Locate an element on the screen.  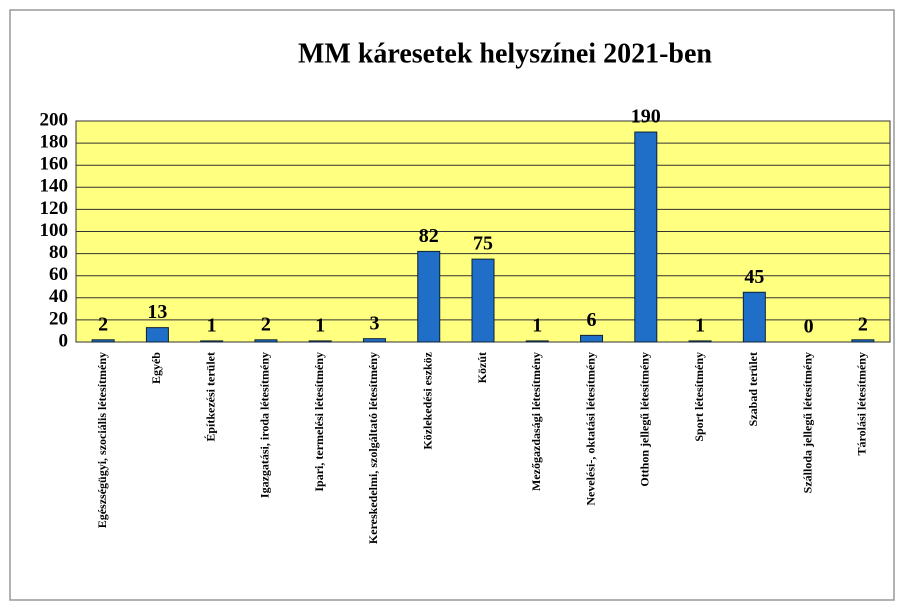
x-tick-label: Sport létesítmény is located at coordinates (699, 397).